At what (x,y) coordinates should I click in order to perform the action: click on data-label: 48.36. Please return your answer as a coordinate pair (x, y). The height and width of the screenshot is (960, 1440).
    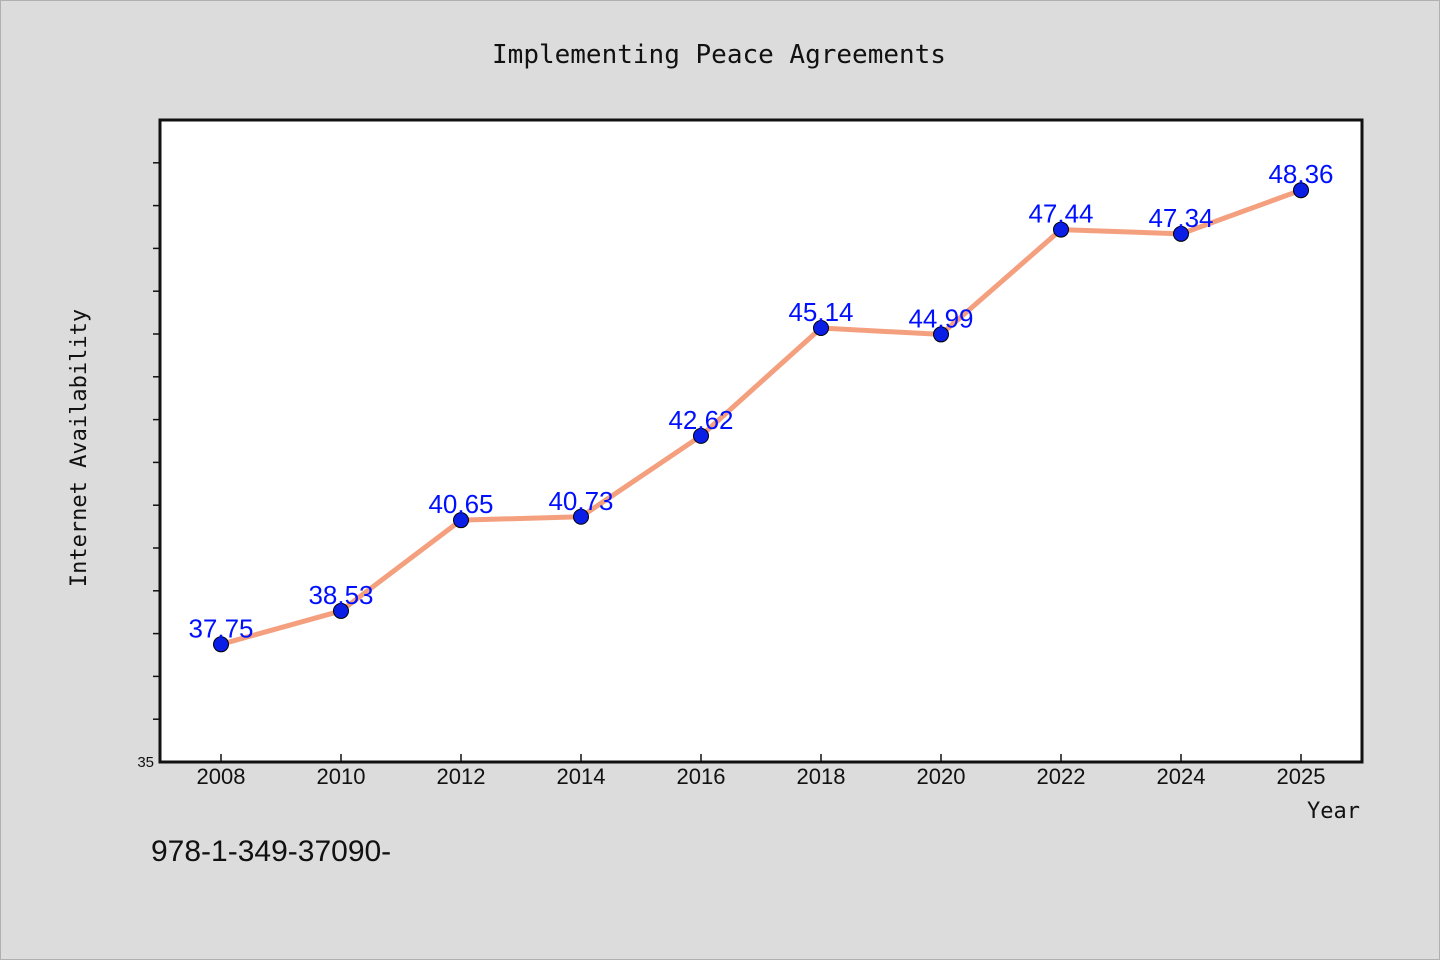
    Looking at the image, I should click on (1300, 174).